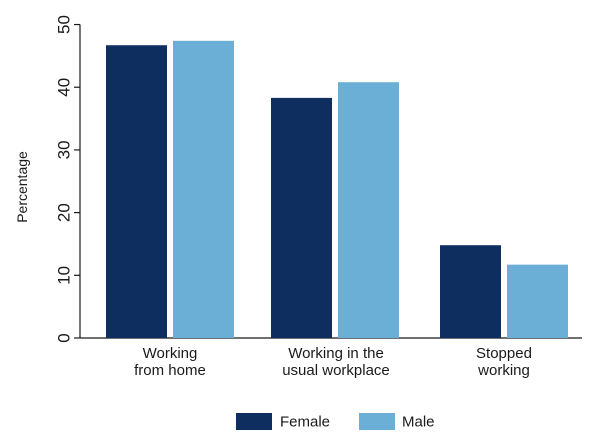 The image size is (596, 434). Describe the element at coordinates (503, 370) in the screenshot. I see `x-category-label: working` at that location.